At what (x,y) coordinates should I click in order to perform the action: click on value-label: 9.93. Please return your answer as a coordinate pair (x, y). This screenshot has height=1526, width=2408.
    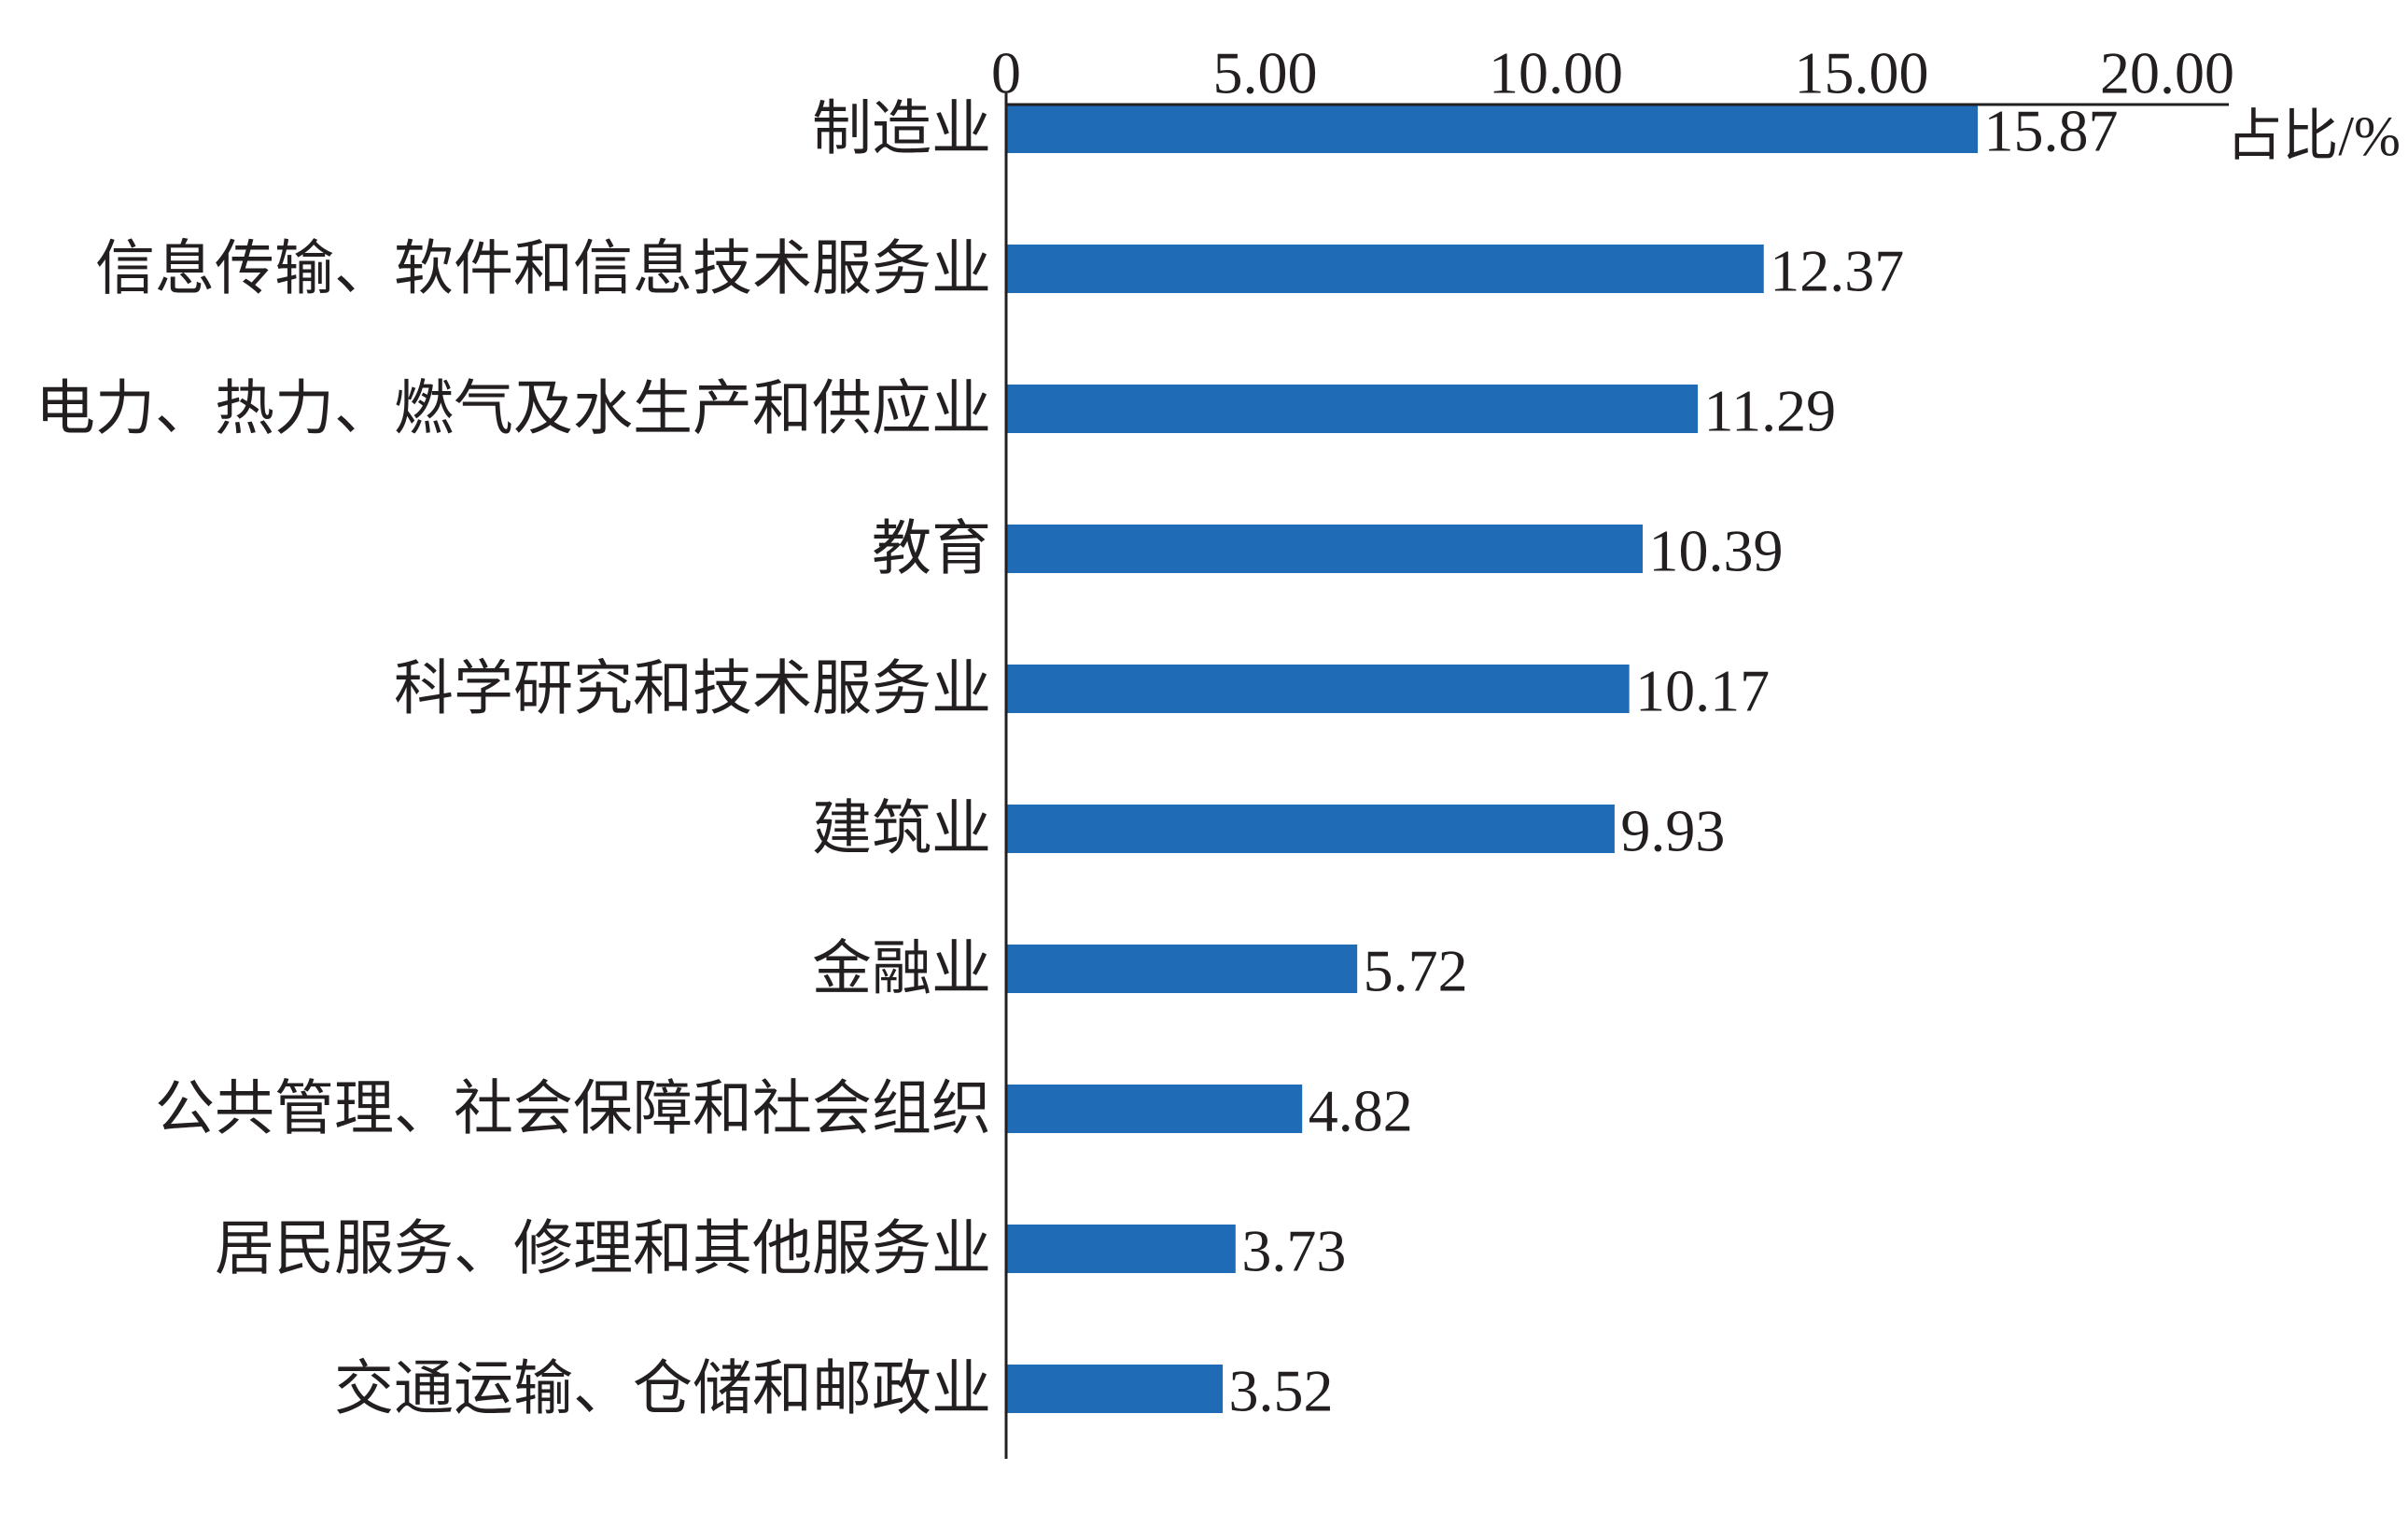
    Looking at the image, I should click on (1672, 831).